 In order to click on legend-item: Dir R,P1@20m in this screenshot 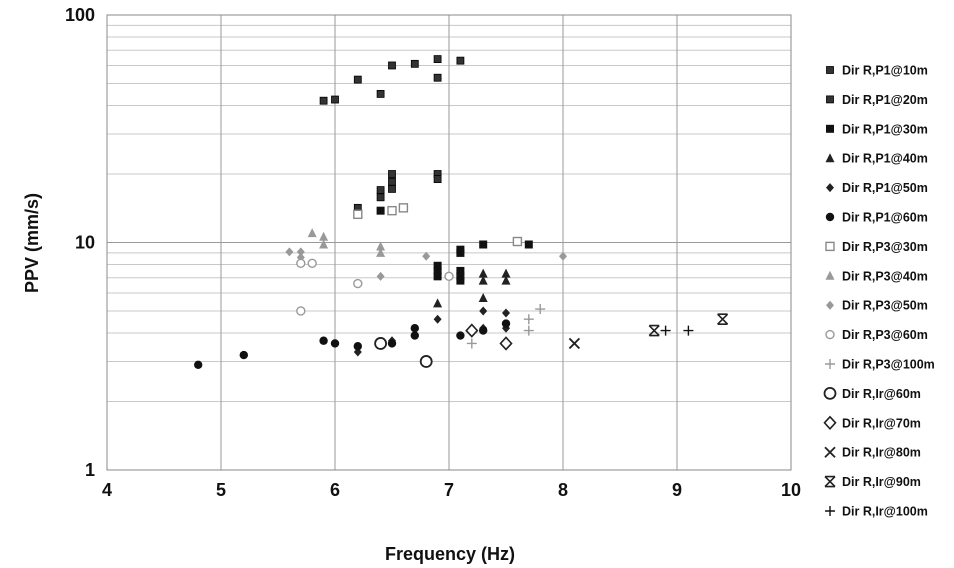, I will do `click(877, 100)`.